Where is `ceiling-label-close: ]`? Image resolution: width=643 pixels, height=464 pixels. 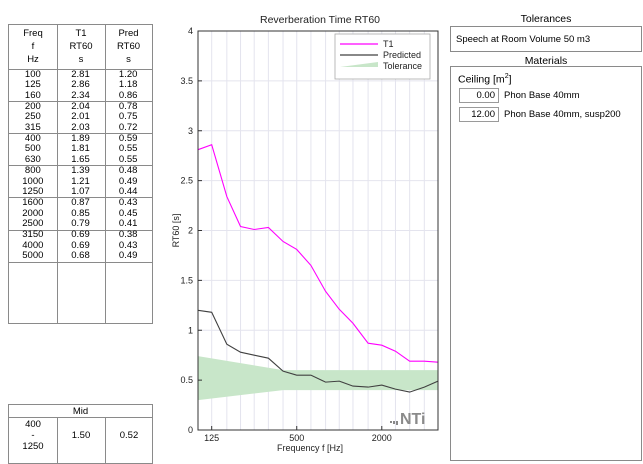 ceiling-label-close: ] is located at coordinates (510, 79).